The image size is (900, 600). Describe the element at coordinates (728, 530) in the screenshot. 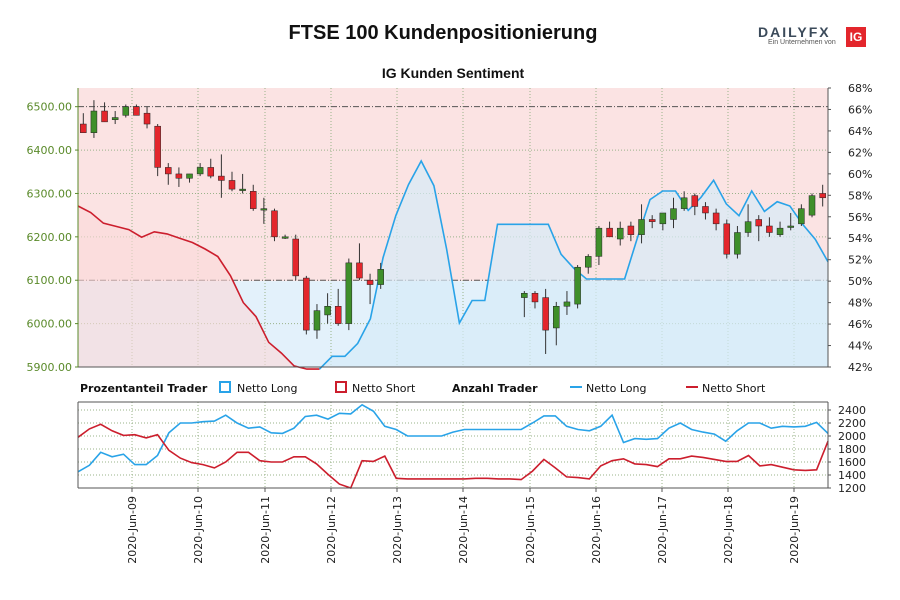

I see `date-tick-label: 2020-Jun-18` at that location.